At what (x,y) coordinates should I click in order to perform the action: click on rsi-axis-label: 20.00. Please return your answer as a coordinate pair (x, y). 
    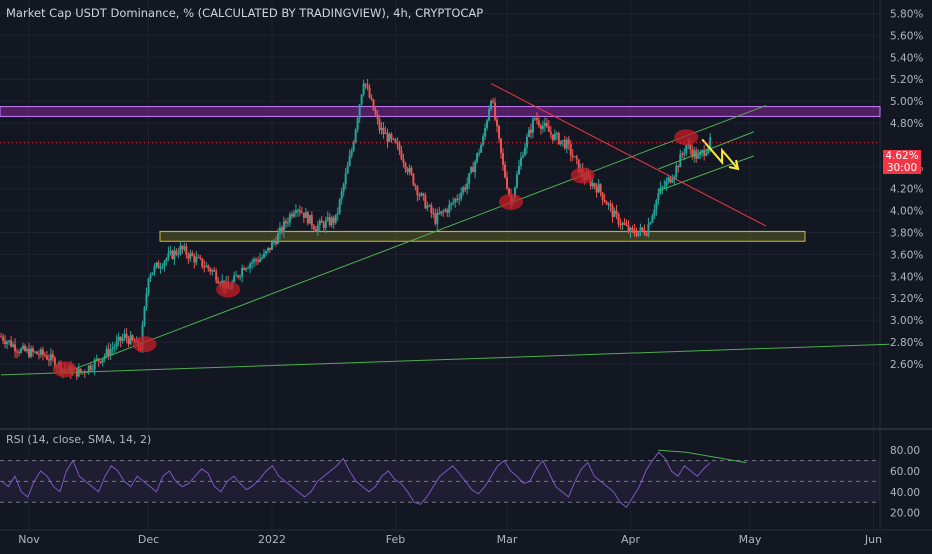
    Looking at the image, I should click on (905, 514).